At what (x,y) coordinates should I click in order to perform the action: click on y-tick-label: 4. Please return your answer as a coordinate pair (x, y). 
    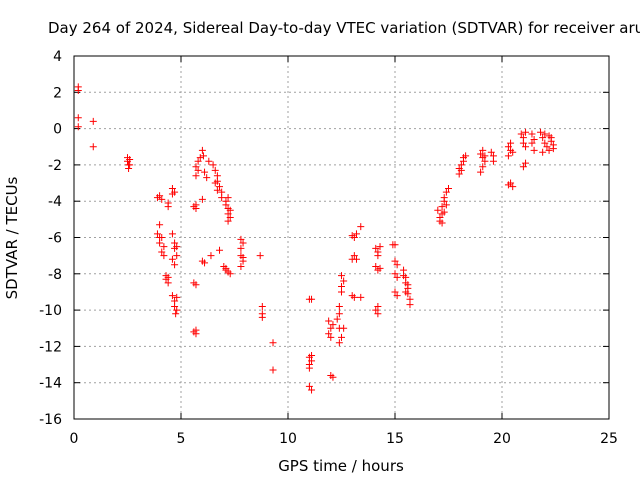
    Looking at the image, I should click on (57, 57).